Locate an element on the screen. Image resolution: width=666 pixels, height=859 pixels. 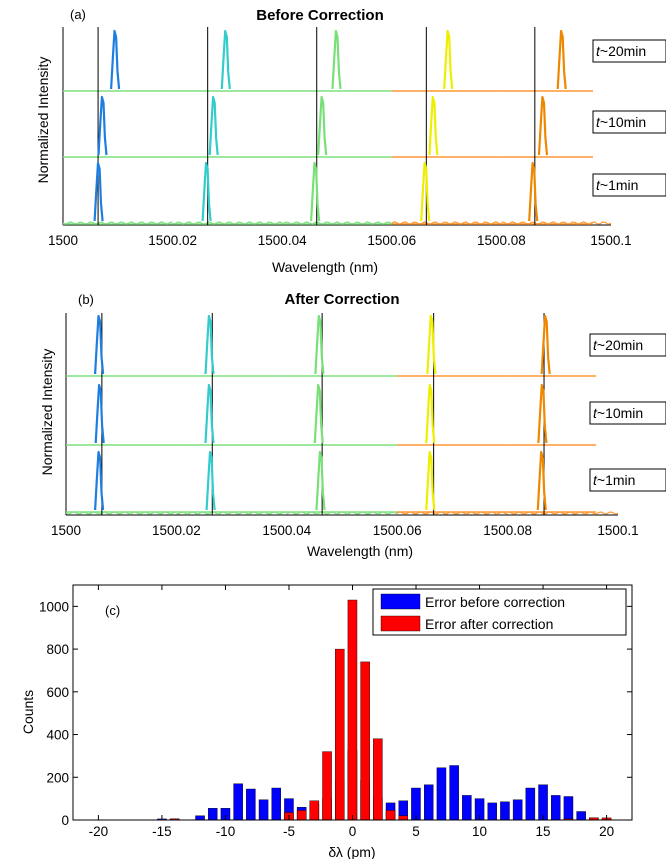
y-tick-label: 400 is located at coordinates (57, 735).